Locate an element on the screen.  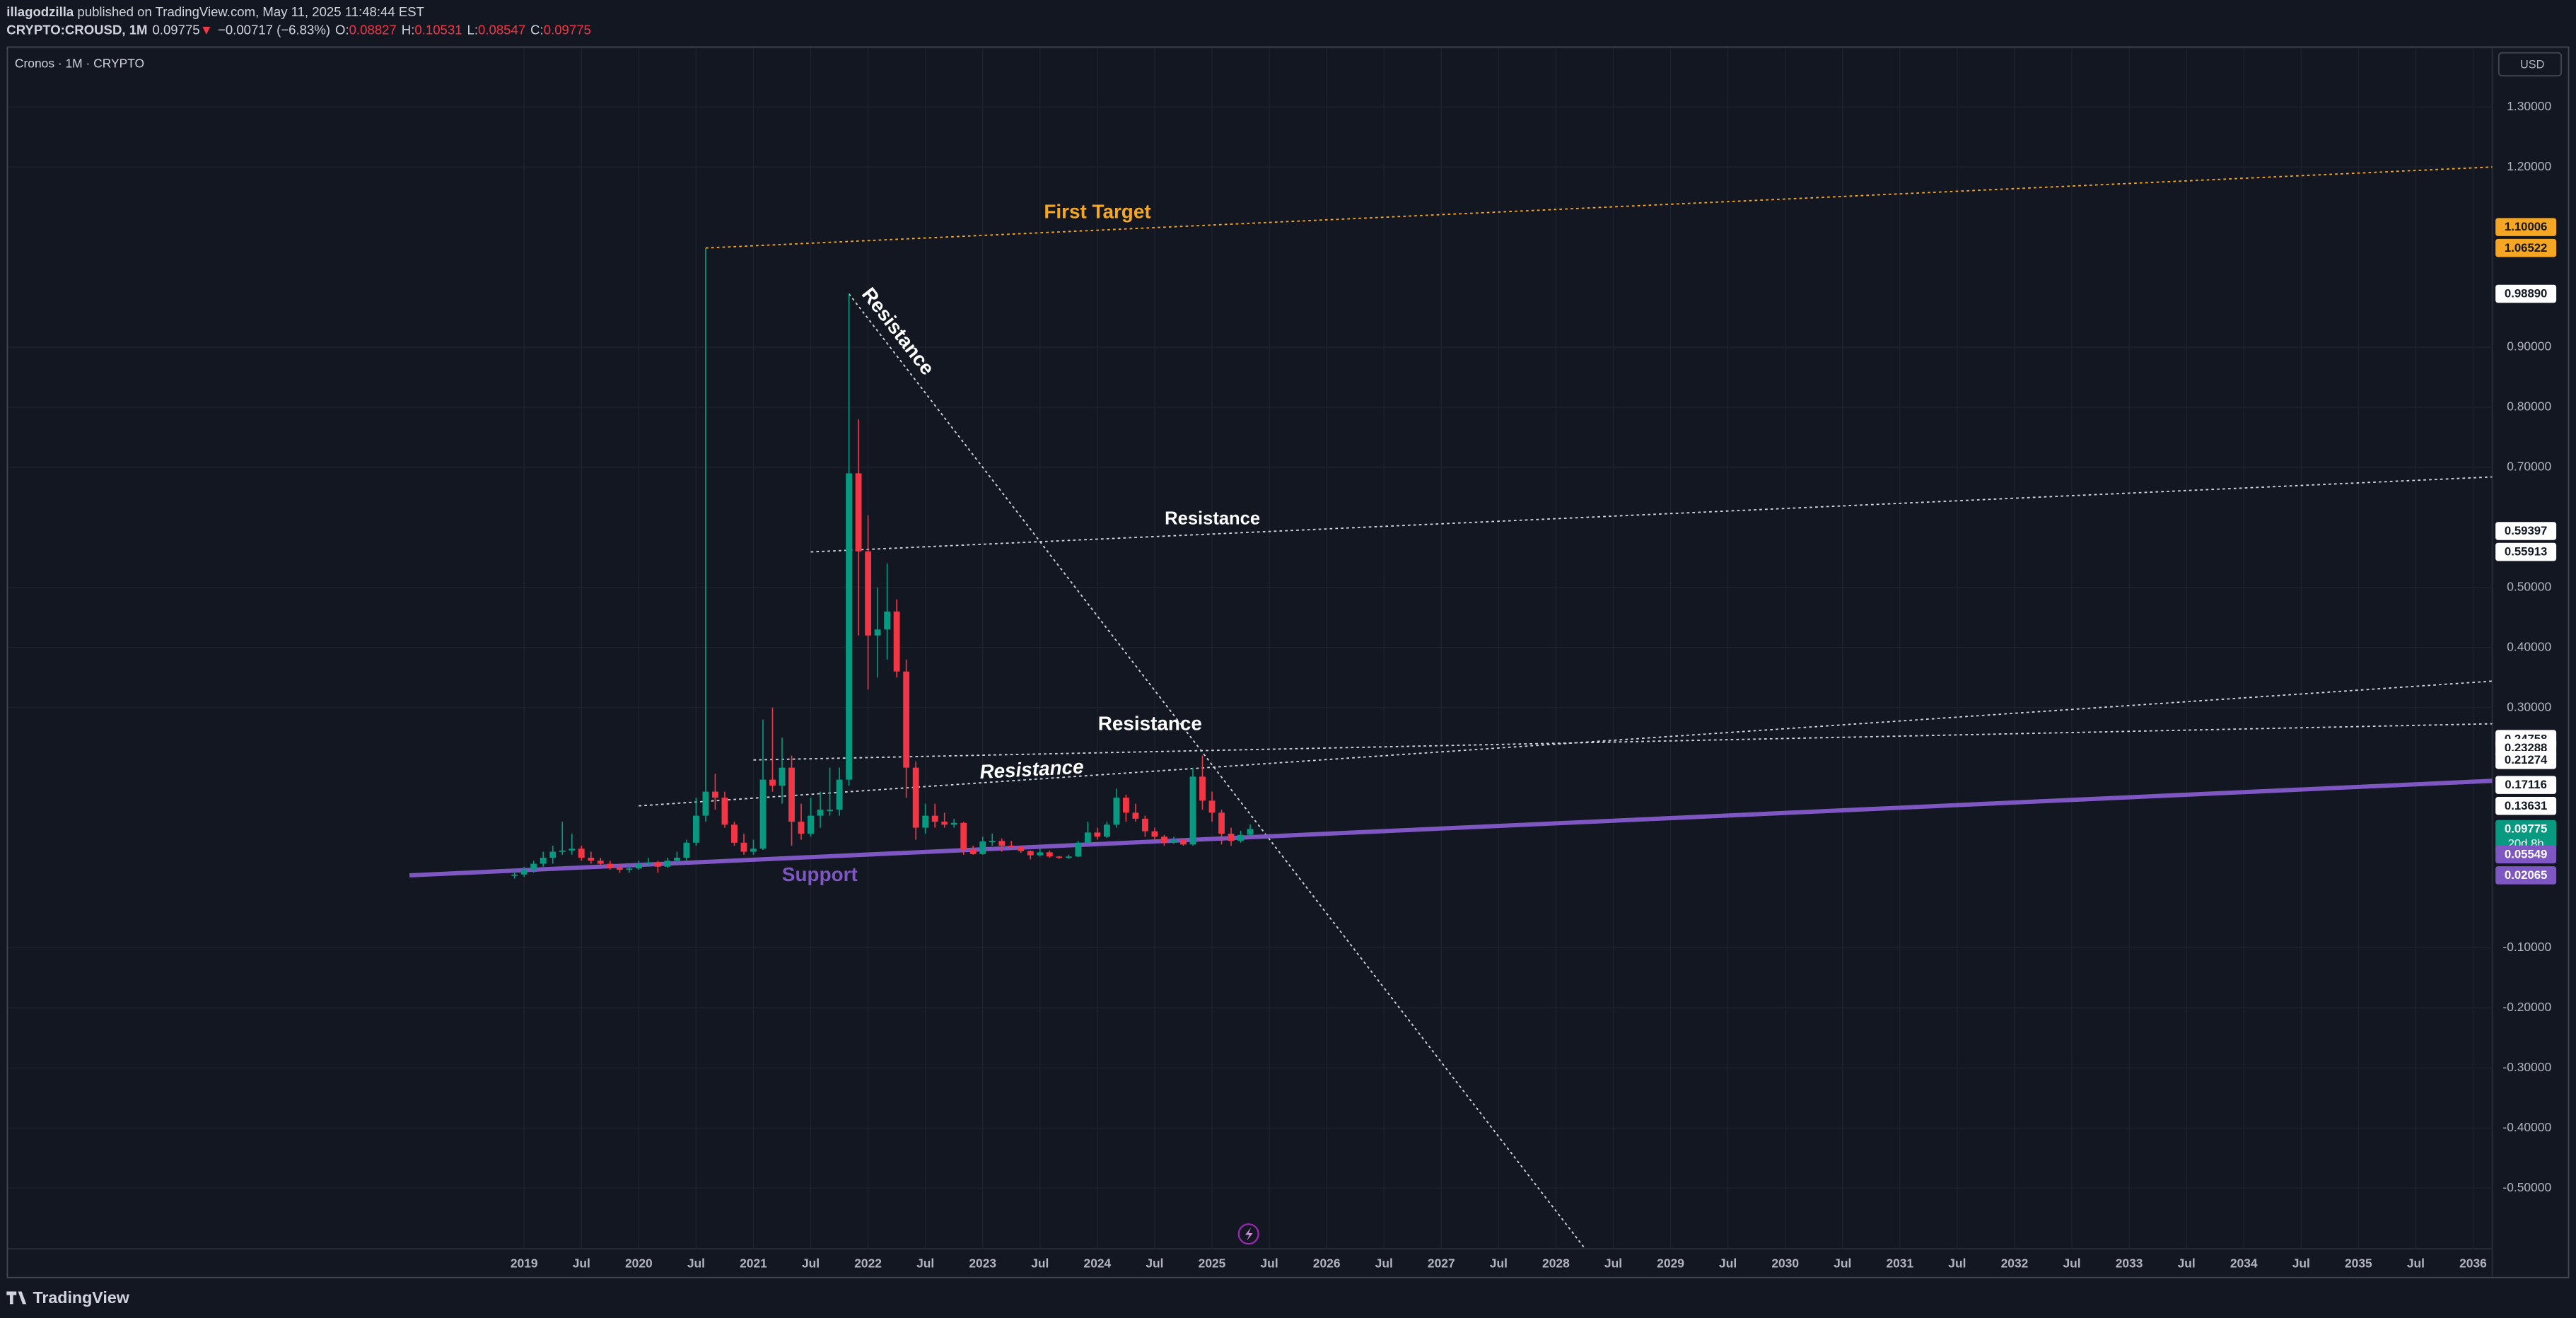
y-tick-label: 0.30000 is located at coordinates (2529, 706).